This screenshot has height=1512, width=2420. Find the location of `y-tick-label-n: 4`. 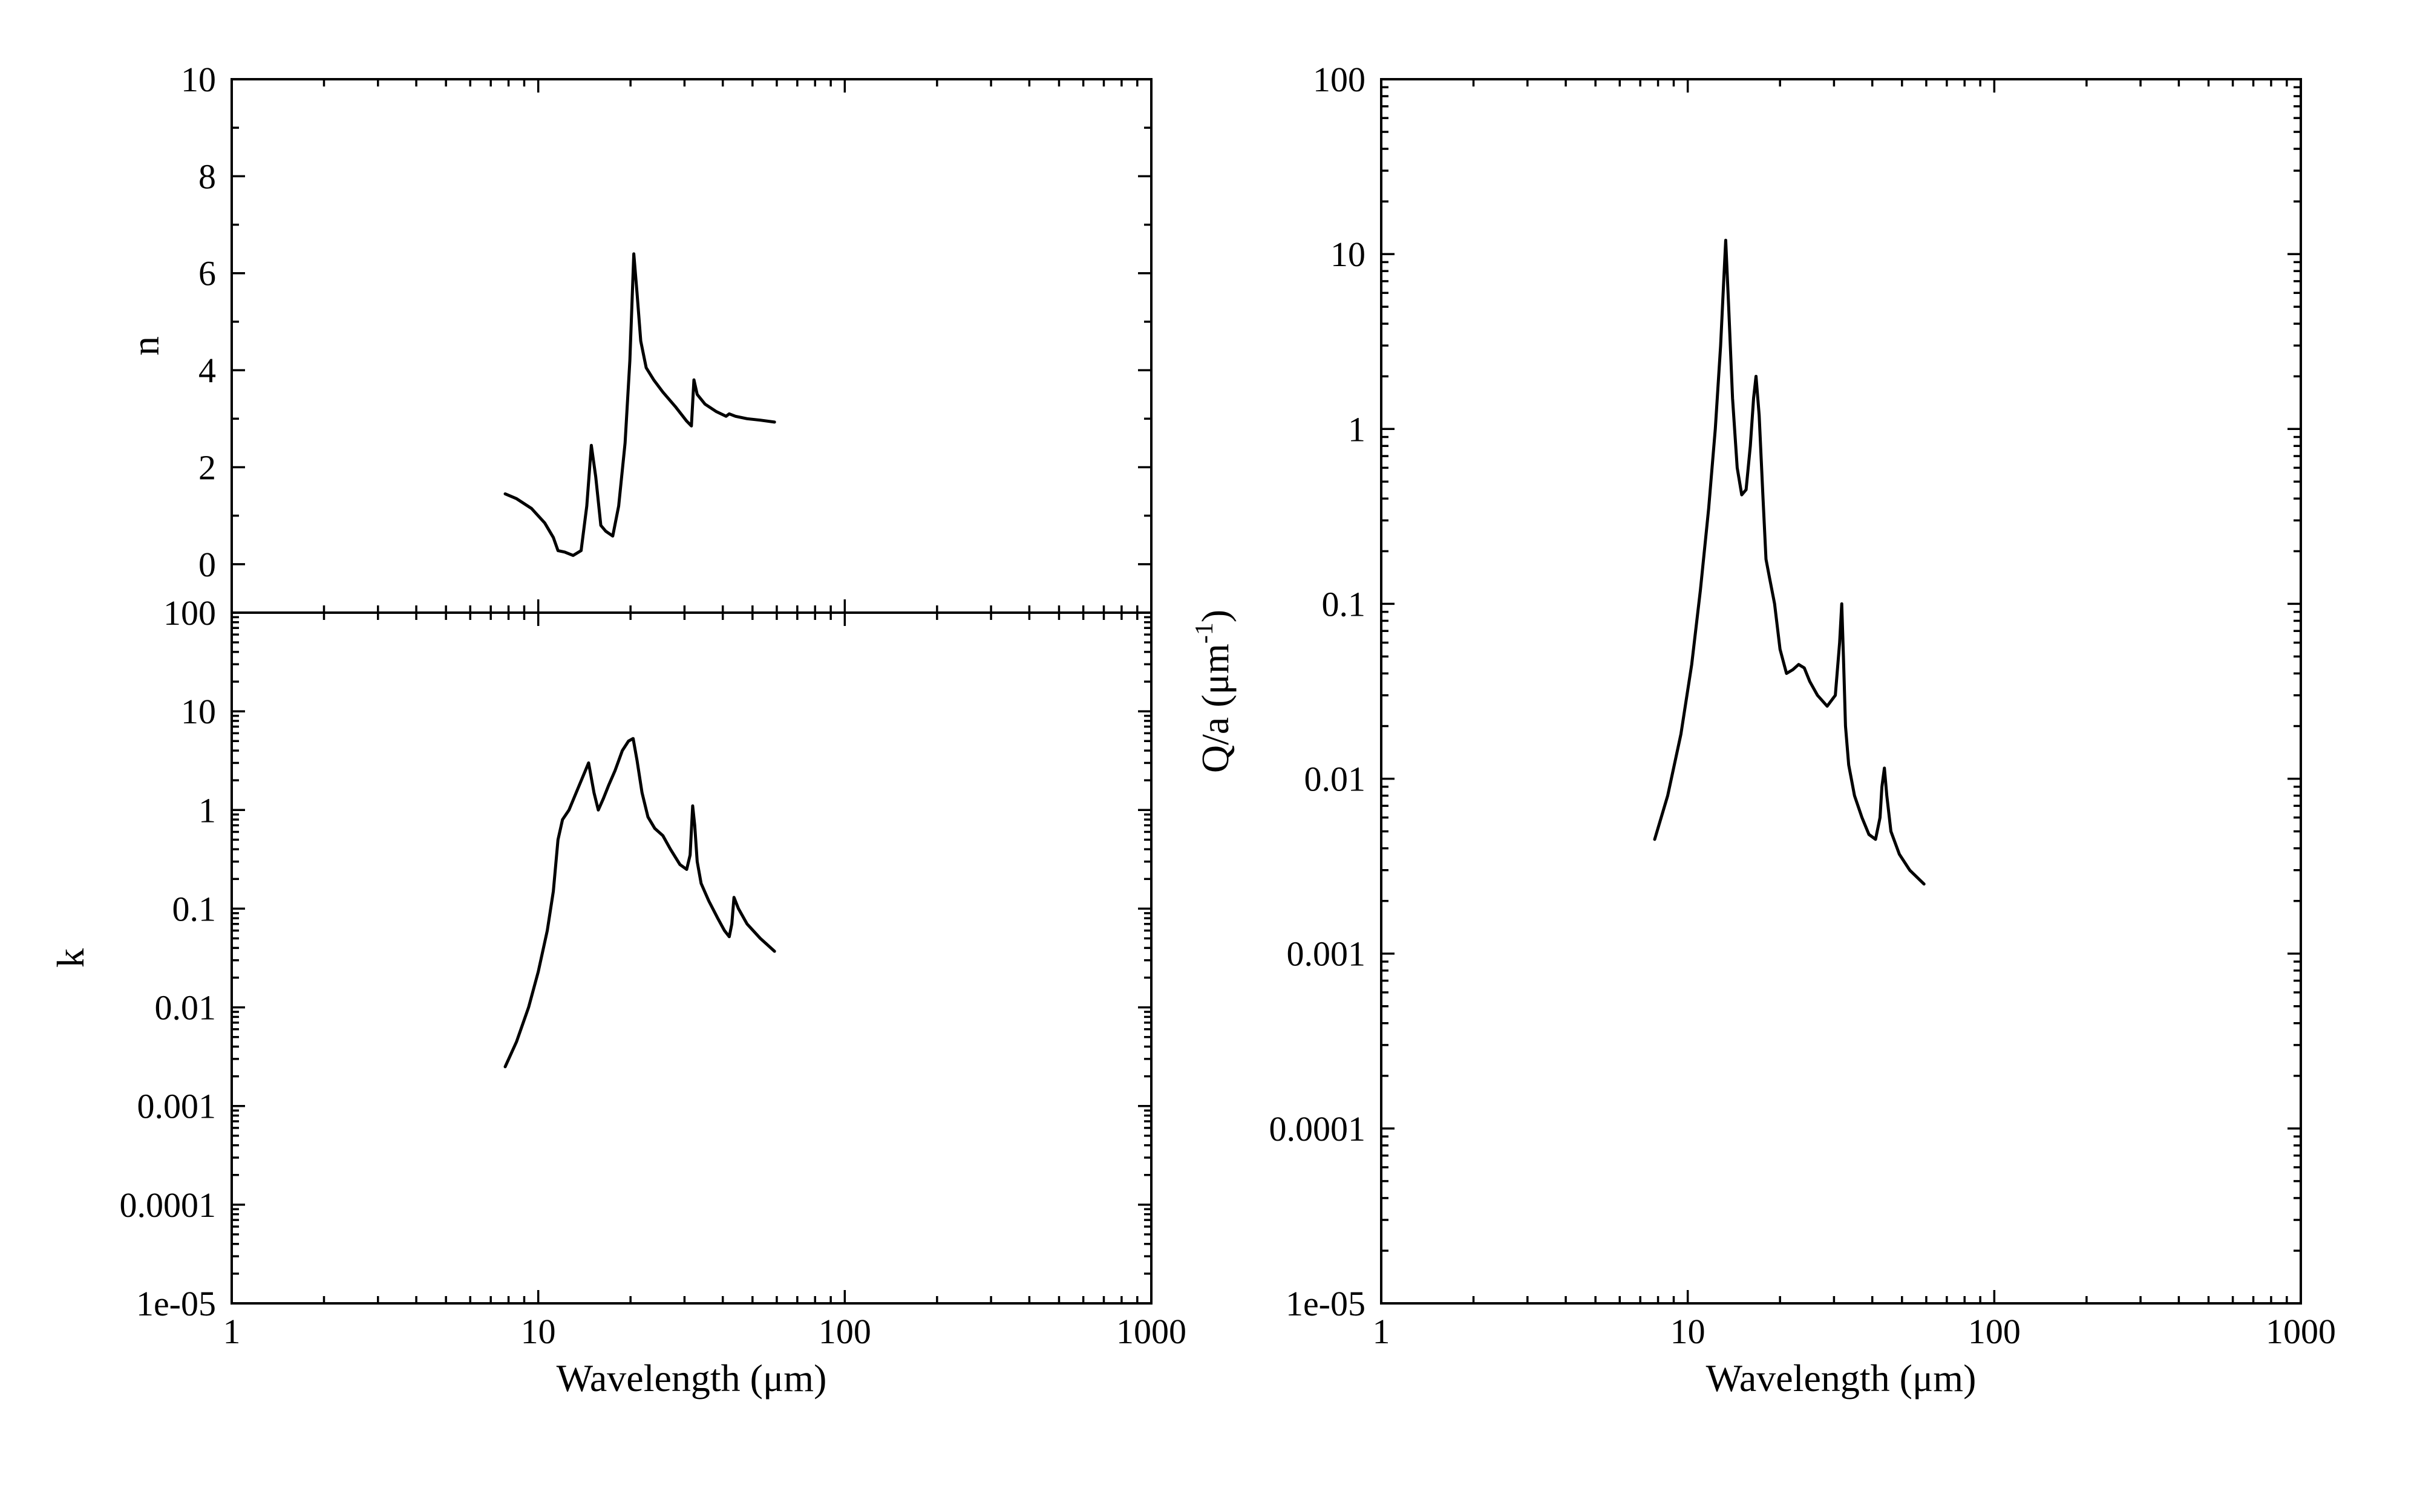

y-tick-label-n: 4 is located at coordinates (207, 370).